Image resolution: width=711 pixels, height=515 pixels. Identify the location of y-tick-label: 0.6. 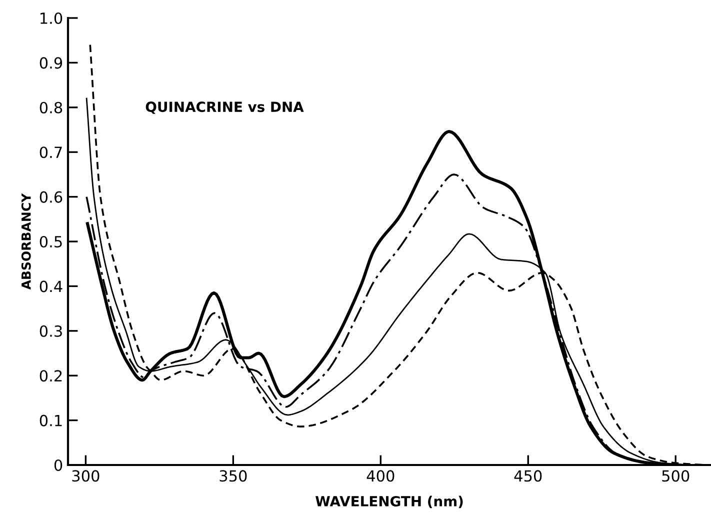
(51, 197).